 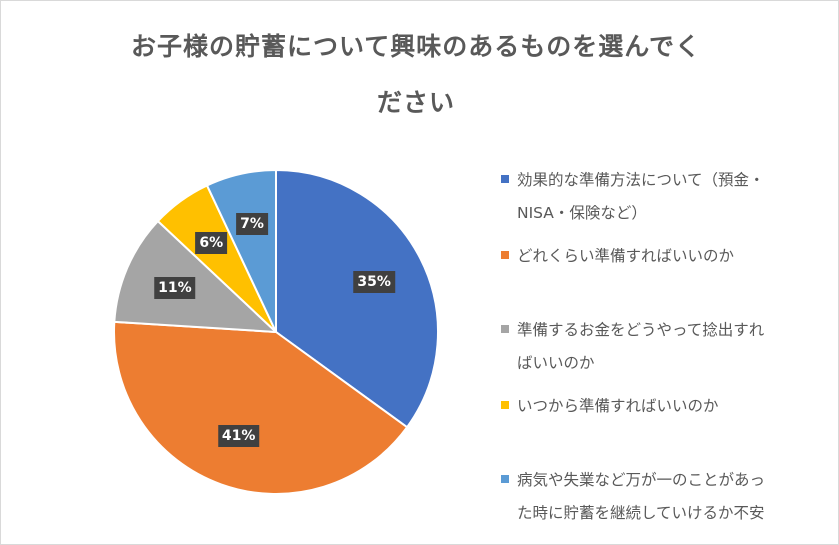 I want to click on legend-item-when-to-start: いつから準備すればいいのか, so click(x=666, y=406).